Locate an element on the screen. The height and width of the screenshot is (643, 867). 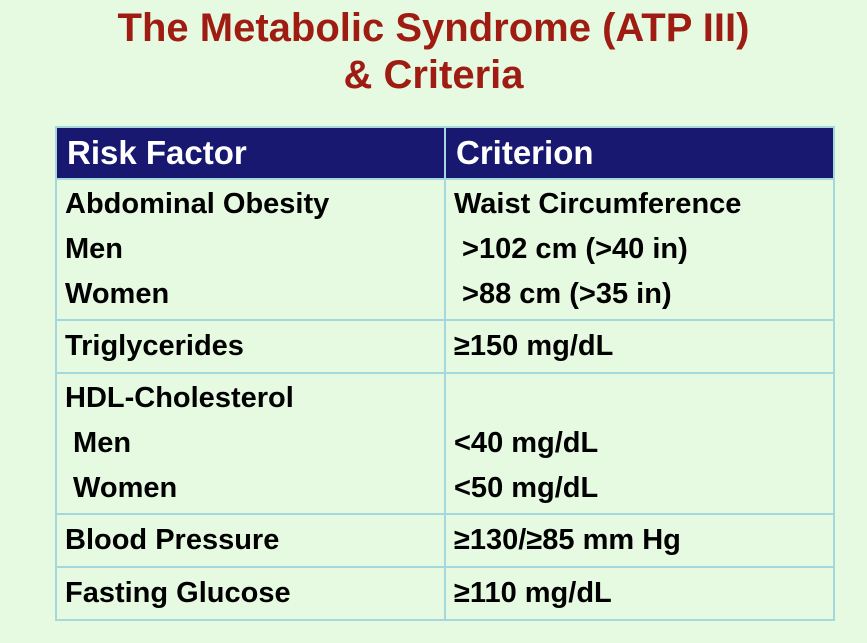
criterion-cell: ≥150 mg/dL is located at coordinates (639, 346).